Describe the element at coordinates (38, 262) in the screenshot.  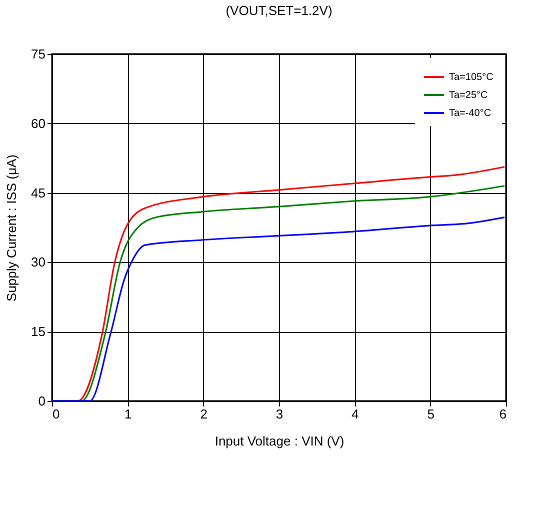
I see `y-tick-label: 30` at that location.